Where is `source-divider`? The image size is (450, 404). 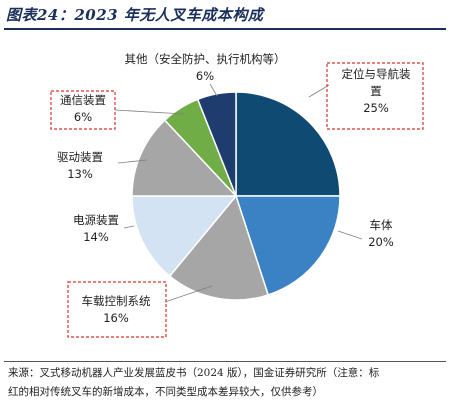
source-divider is located at coordinates (225, 361).